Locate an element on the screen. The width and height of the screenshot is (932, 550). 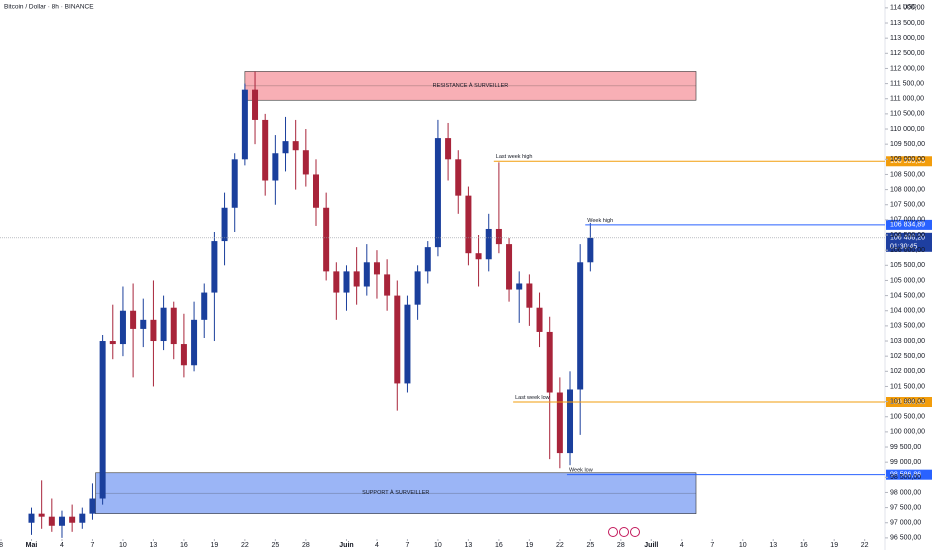
last-price-tag is located at coordinates (909, 242).